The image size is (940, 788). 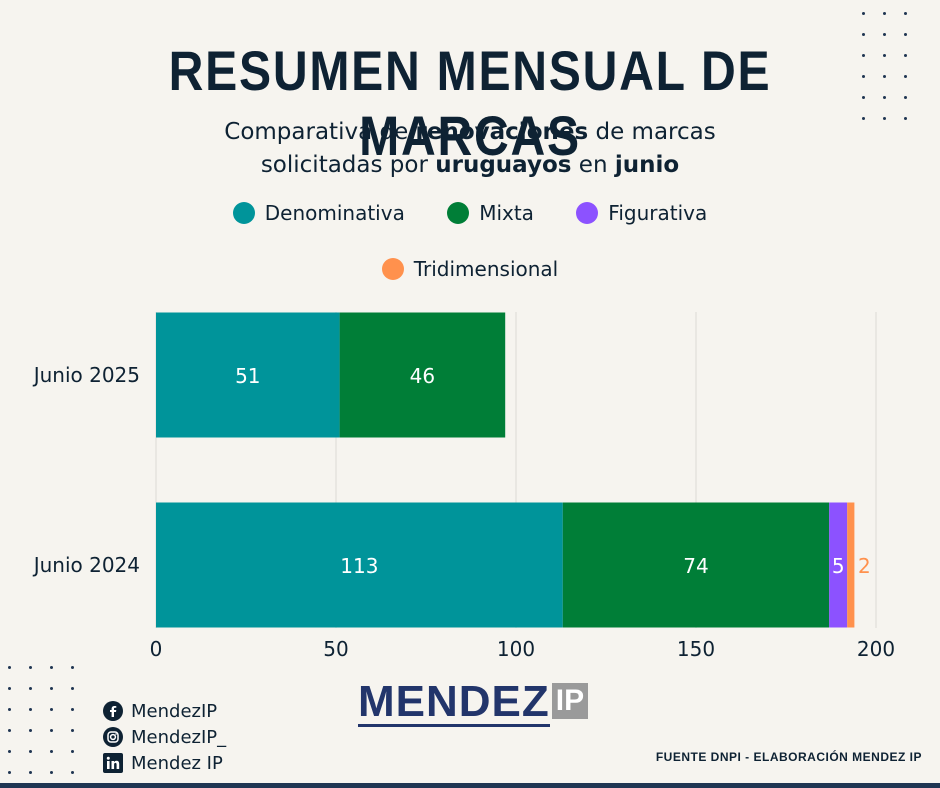 What do you see at coordinates (876, 649) in the screenshot?
I see `x-tick-label: 200` at bounding box center [876, 649].